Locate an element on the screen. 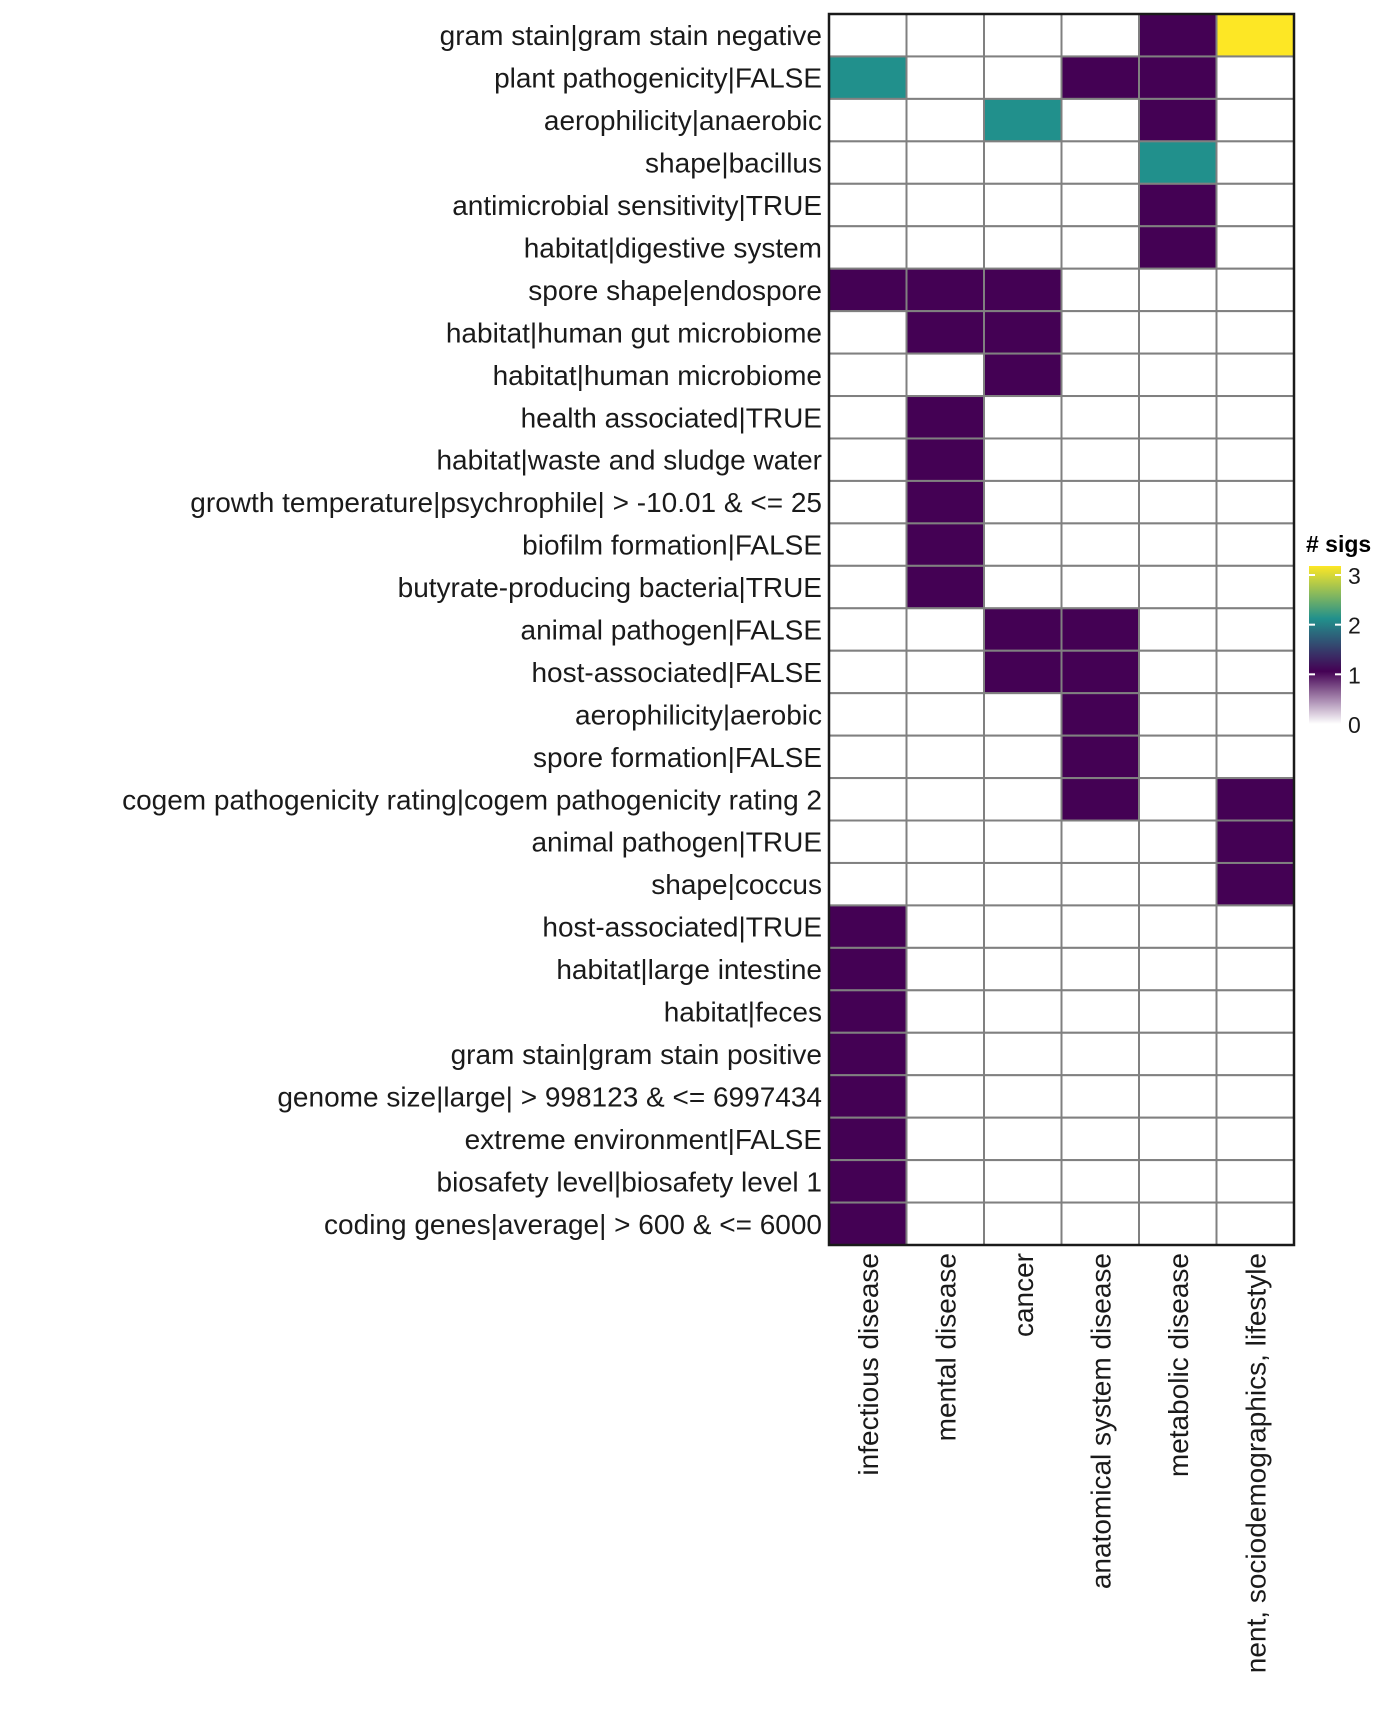 The height and width of the screenshot is (1728, 1400). x-axis-label: anatomical system disease is located at coordinates (1100, 1421).